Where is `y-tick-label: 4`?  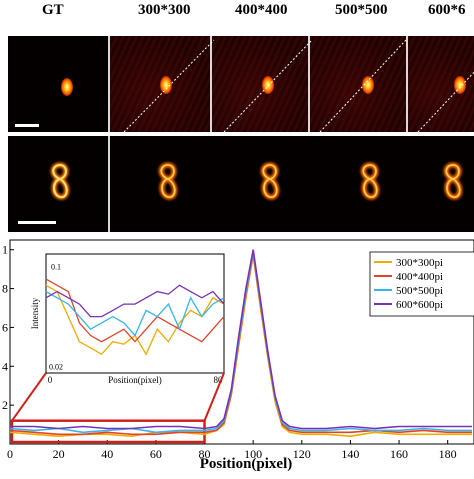 y-tick-label: 4 is located at coordinates (5, 366).